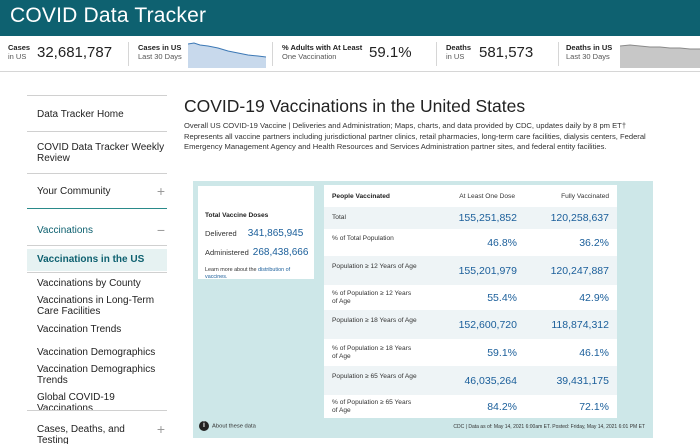  I want to click on value-at-least-one-dose: 155,201,979, so click(487, 271).